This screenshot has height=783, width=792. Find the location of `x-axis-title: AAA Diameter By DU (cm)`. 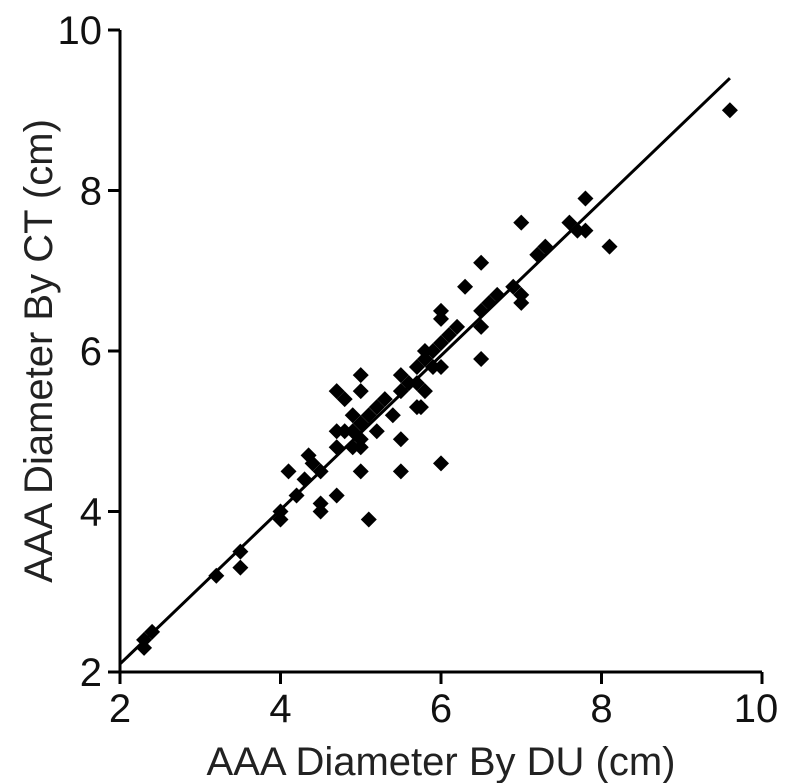

x-axis-title: AAA Diameter By DU (cm) is located at coordinates (441, 761).